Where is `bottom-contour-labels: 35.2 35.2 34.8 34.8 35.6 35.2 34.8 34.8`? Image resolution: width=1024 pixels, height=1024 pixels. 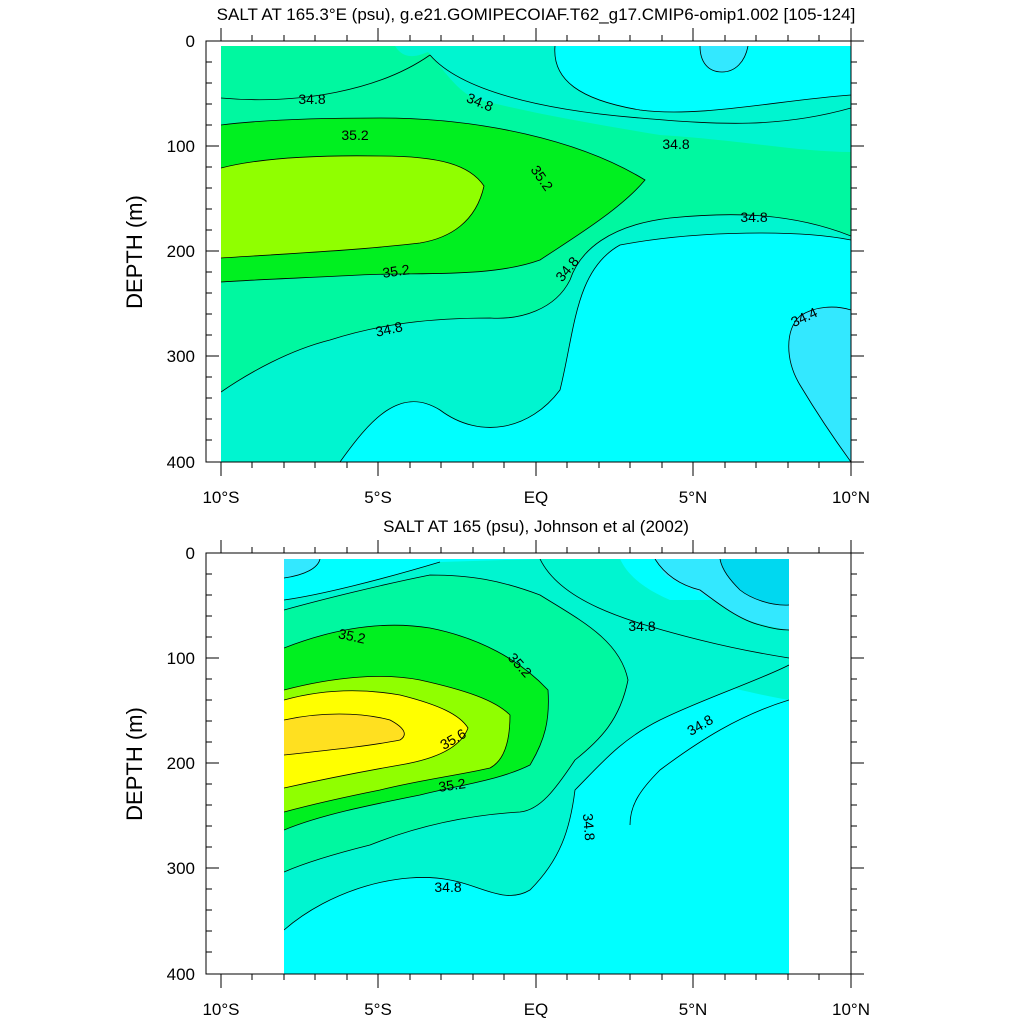 bottom-contour-labels: 35.2 35.2 34.8 34.8 35.6 35.2 34.8 34.8 is located at coordinates (526, 756).